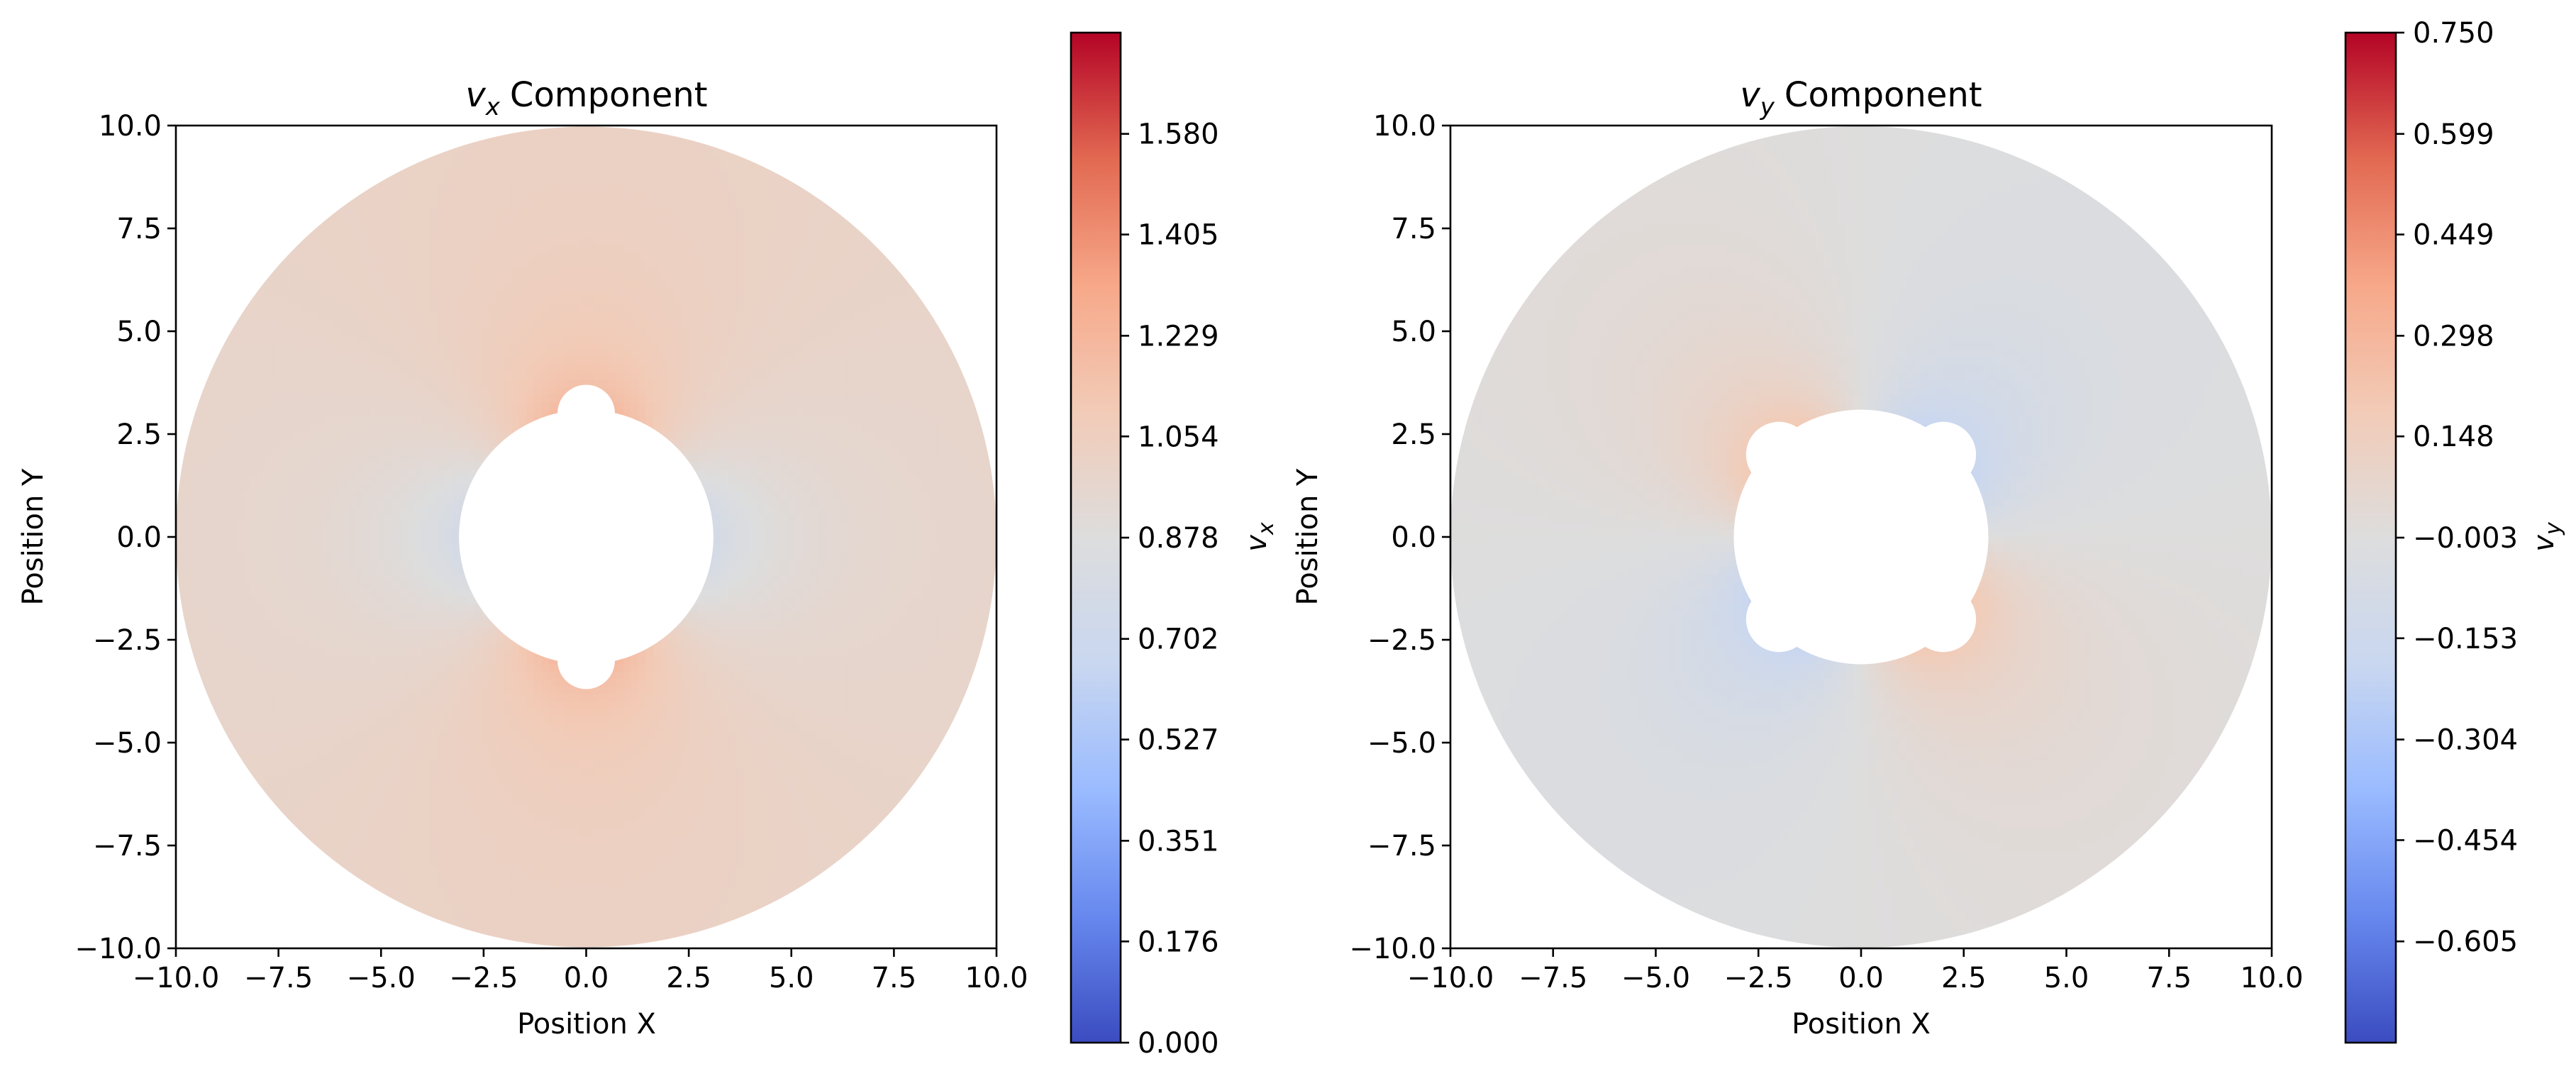 Image resolution: width=2576 pixels, height=1076 pixels. What do you see at coordinates (1178, 639) in the screenshot?
I see `colorbar-tick-label: 0.702` at bounding box center [1178, 639].